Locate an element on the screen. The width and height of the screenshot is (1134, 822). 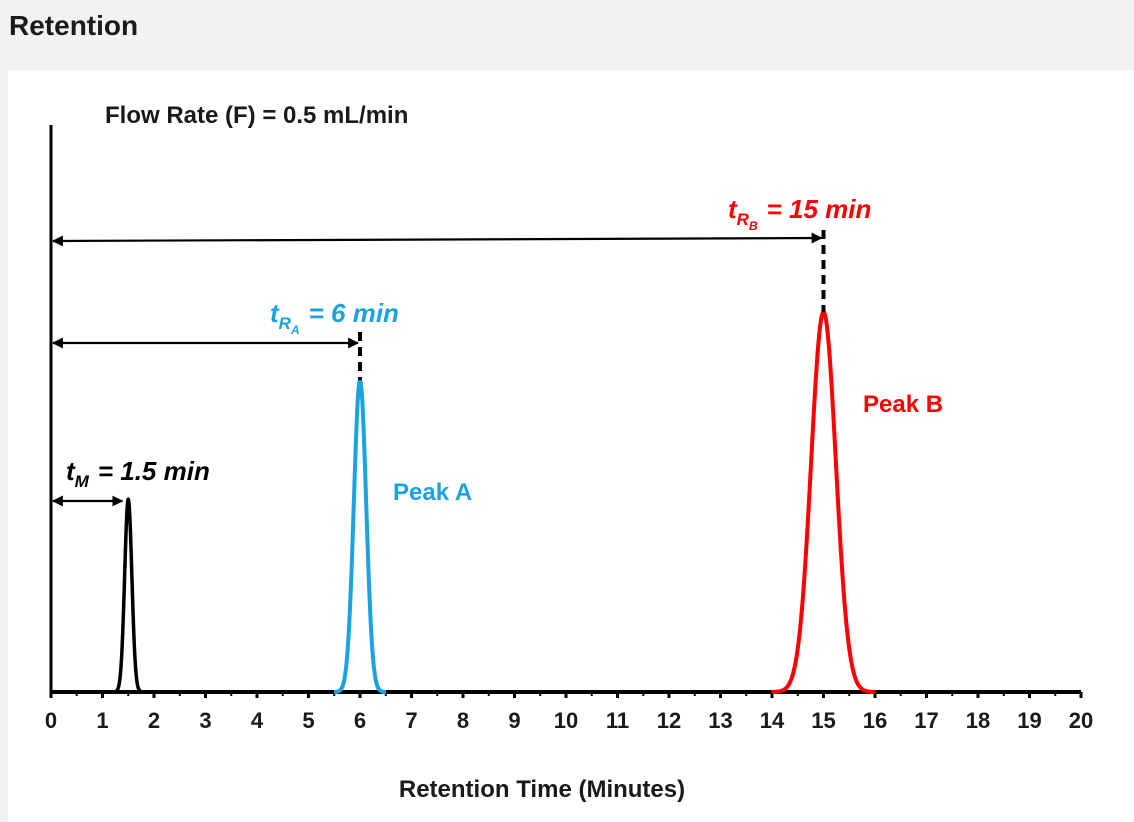
peak-a-label: Peak A is located at coordinates (432, 492).